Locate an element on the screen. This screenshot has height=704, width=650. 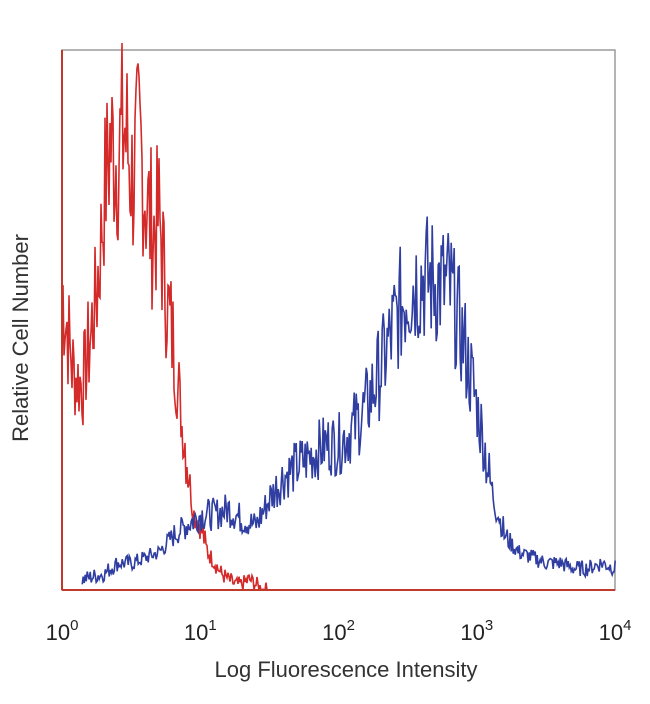
y-axis-label: Relative Cell Number is located at coordinates (20, 338).